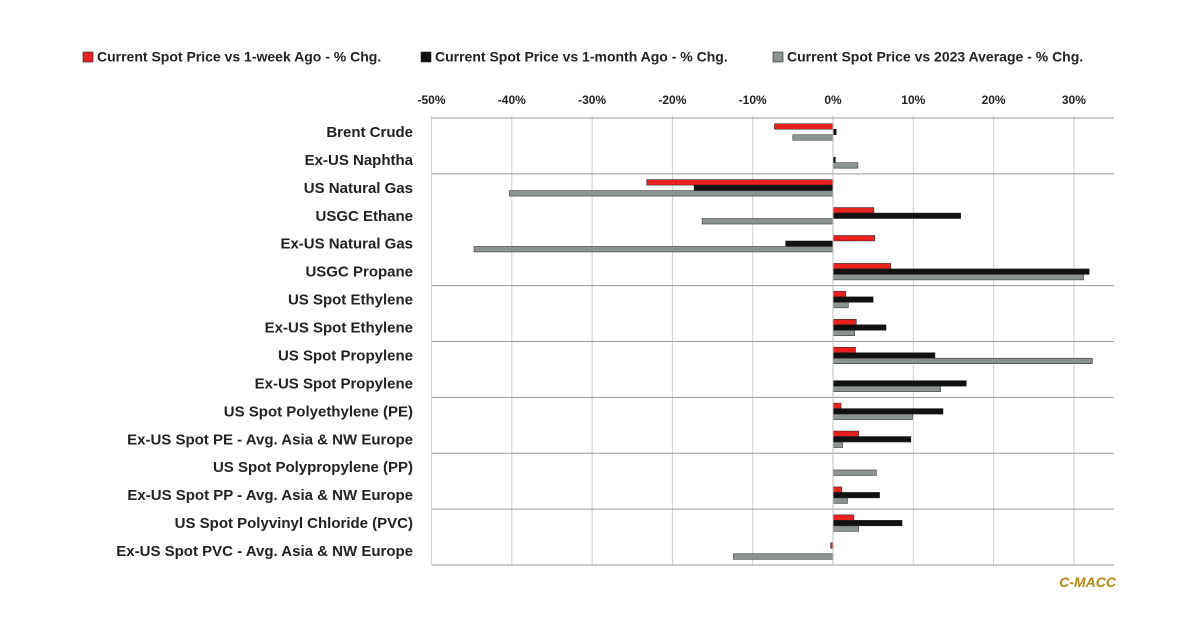 Image resolution: width=1200 pixels, height=627 pixels. I want to click on x-tick-label: 10%, so click(913, 100).